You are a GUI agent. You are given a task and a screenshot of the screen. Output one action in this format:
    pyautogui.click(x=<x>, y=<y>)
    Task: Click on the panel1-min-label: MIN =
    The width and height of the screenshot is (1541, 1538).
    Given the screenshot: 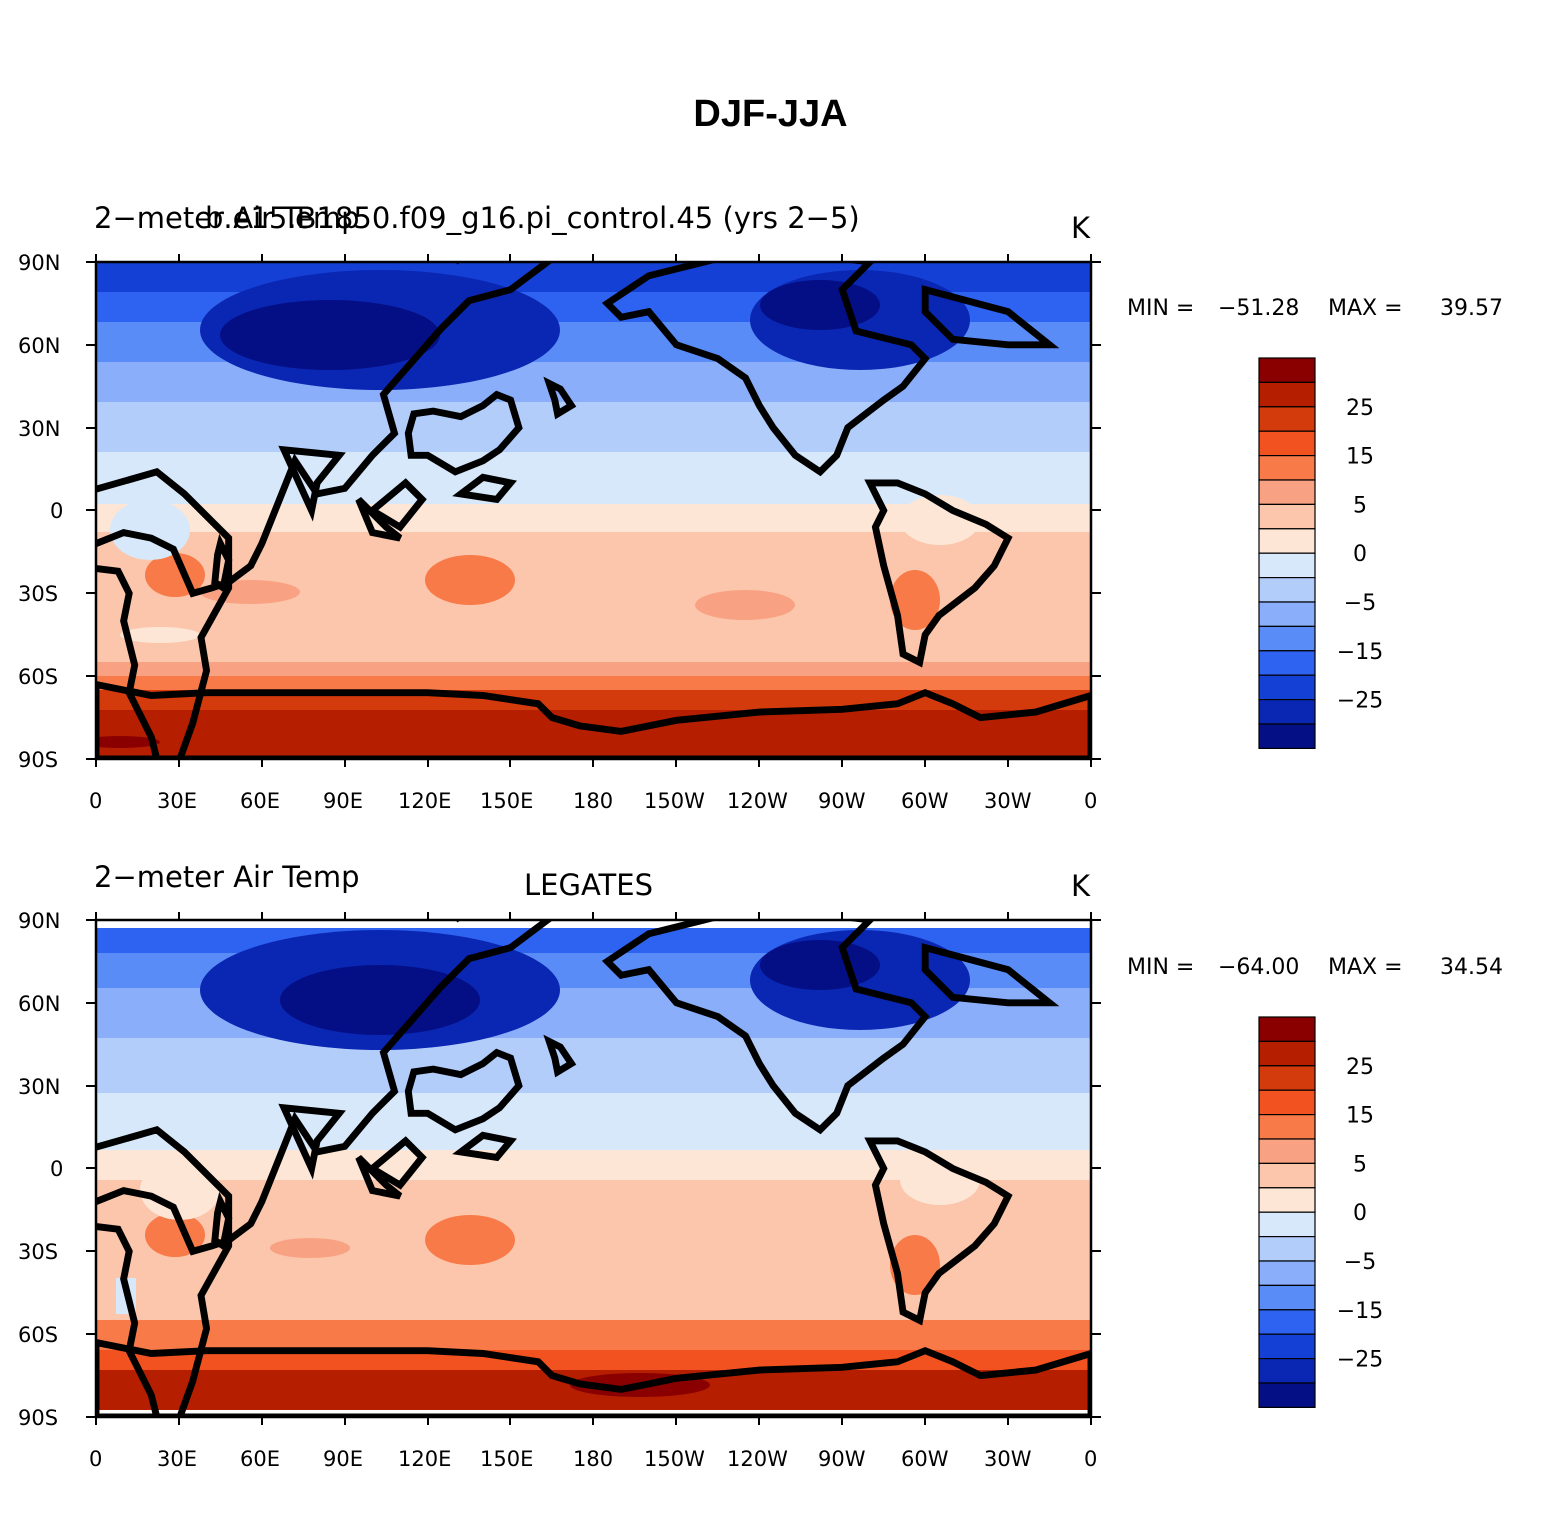 What is the action you would take?
    pyautogui.click(x=1161, y=308)
    